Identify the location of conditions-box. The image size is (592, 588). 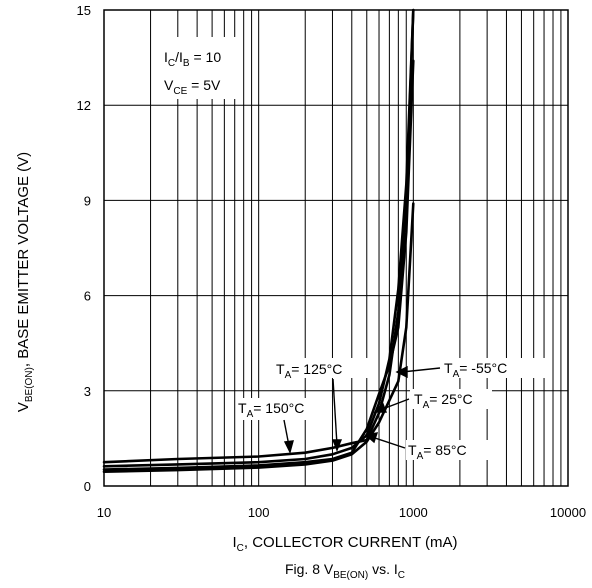
(201, 68).